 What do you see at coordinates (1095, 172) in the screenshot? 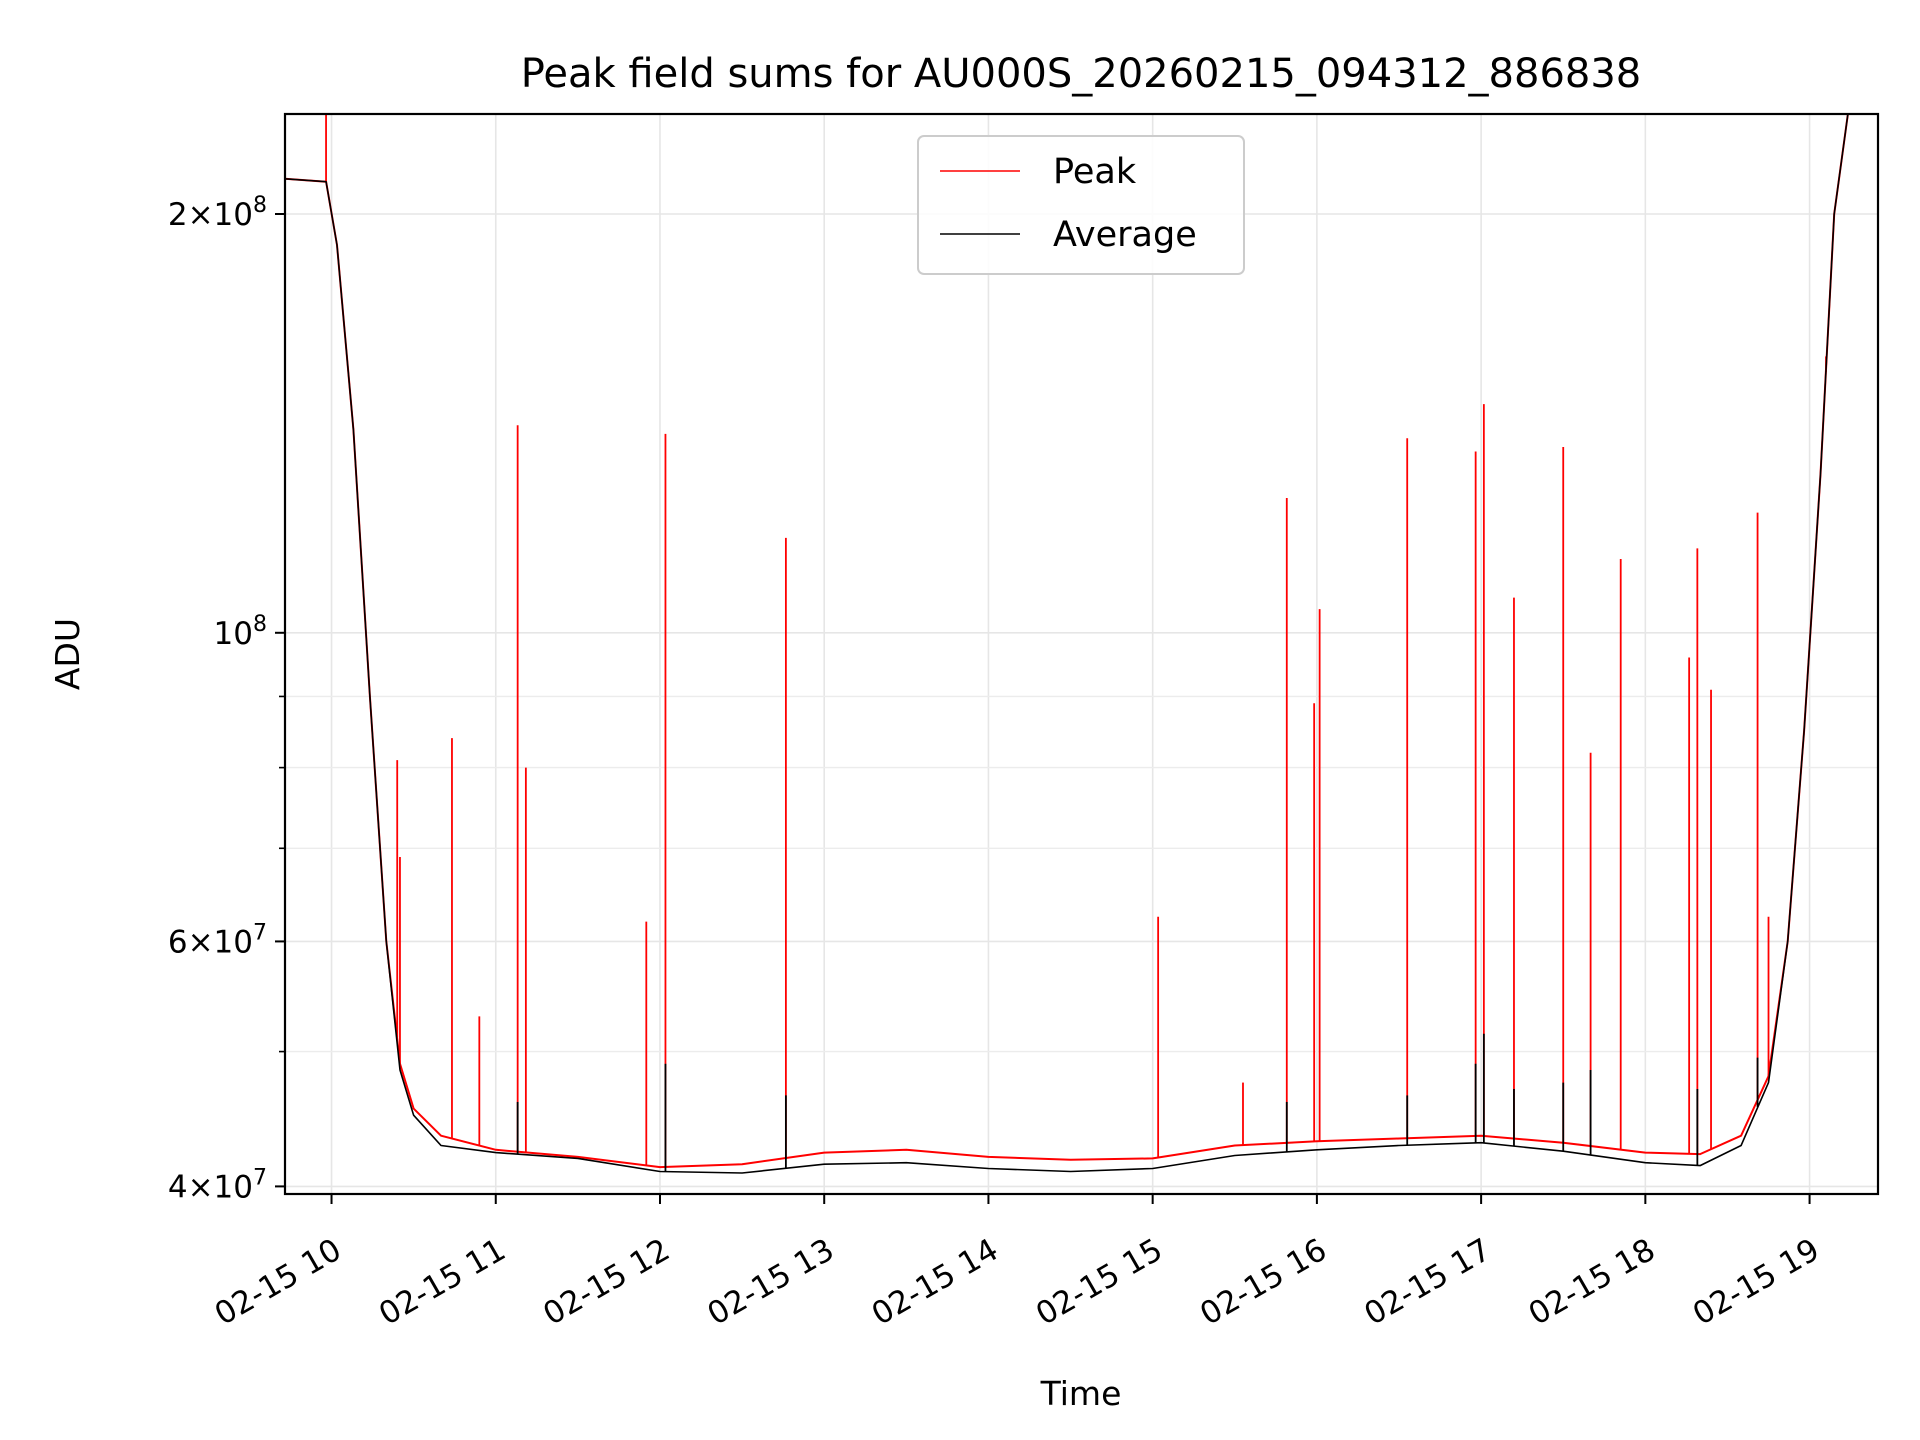
I see `legend-label-peak: Peak` at bounding box center [1095, 172].